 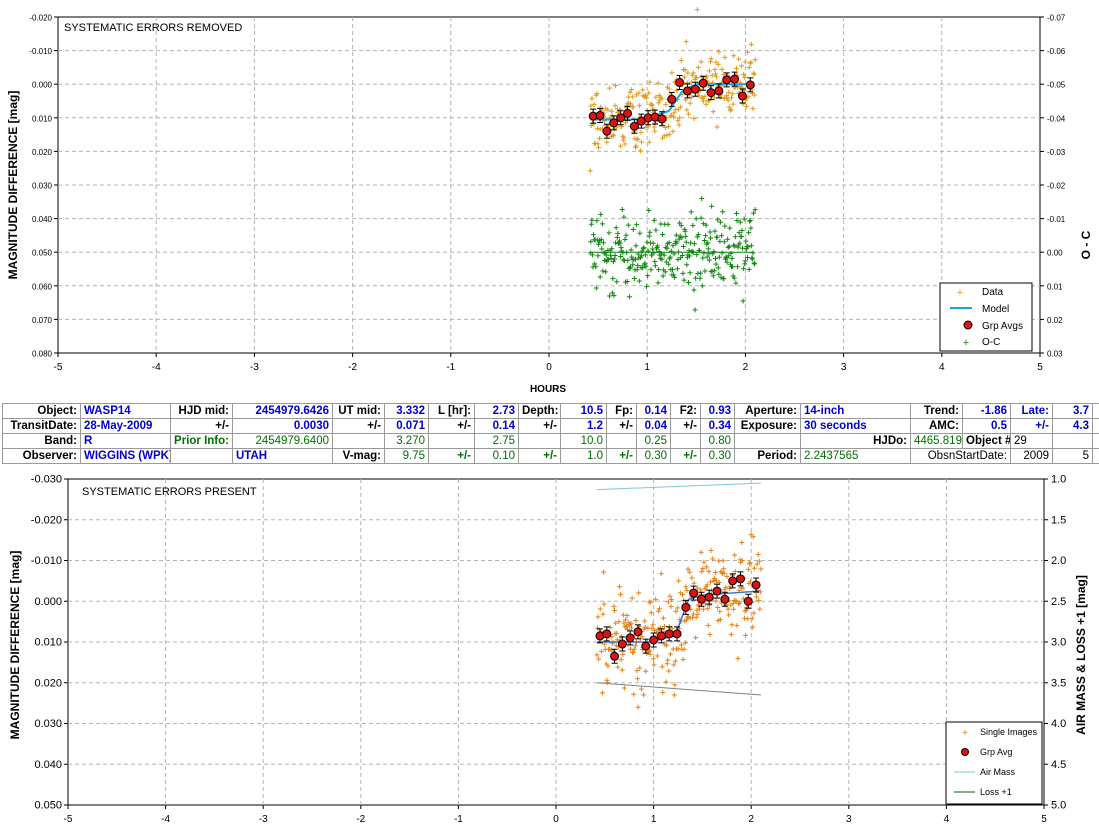 I want to click on label-period: Period:, so click(x=767, y=456).